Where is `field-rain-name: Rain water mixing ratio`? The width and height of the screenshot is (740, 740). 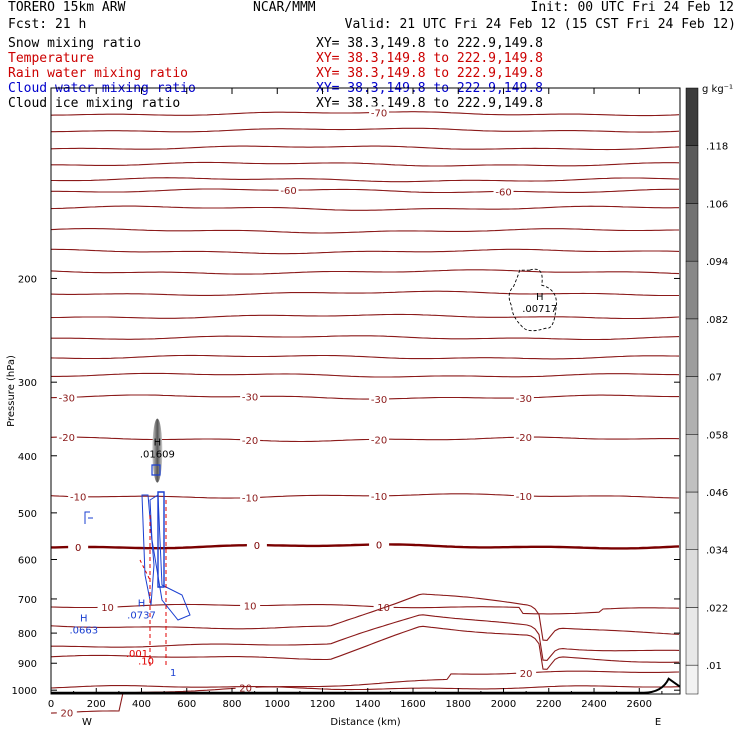
field-rain-name: Rain water mixing ratio is located at coordinates (98, 73).